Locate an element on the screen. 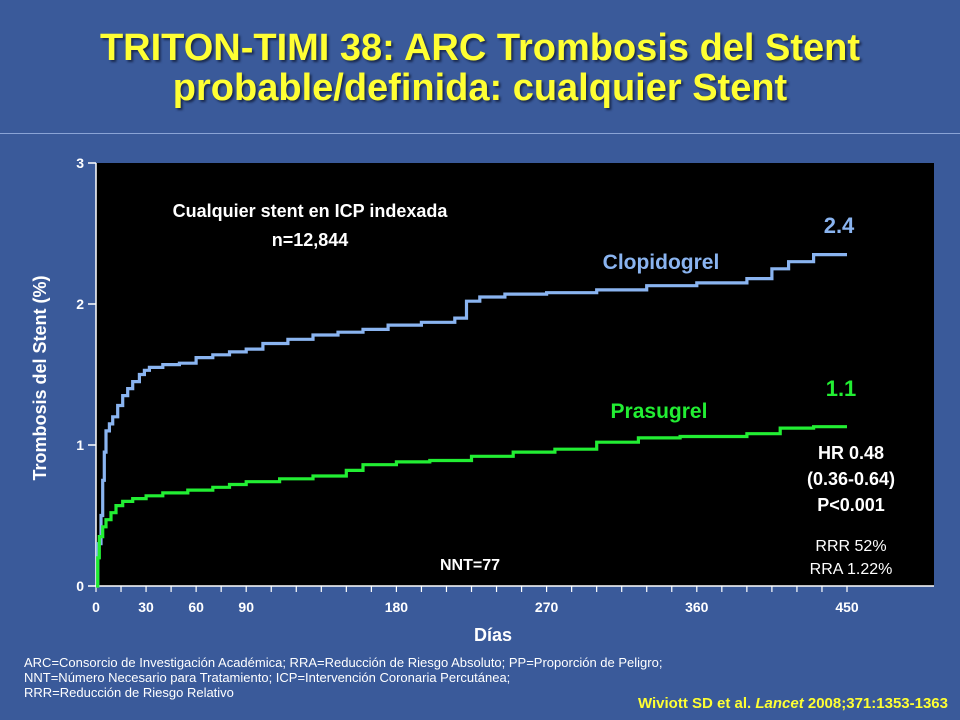  x-axis-label: Días is located at coordinates (493, 635).